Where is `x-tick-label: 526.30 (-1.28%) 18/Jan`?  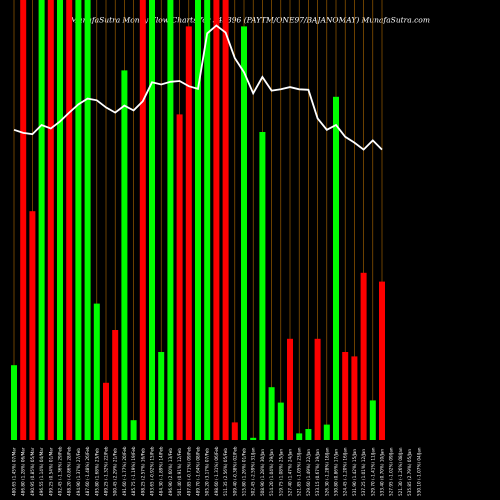
x-tick-label: 526.30 (-1.28%) 18/Jan is located at coordinates (326, 471).